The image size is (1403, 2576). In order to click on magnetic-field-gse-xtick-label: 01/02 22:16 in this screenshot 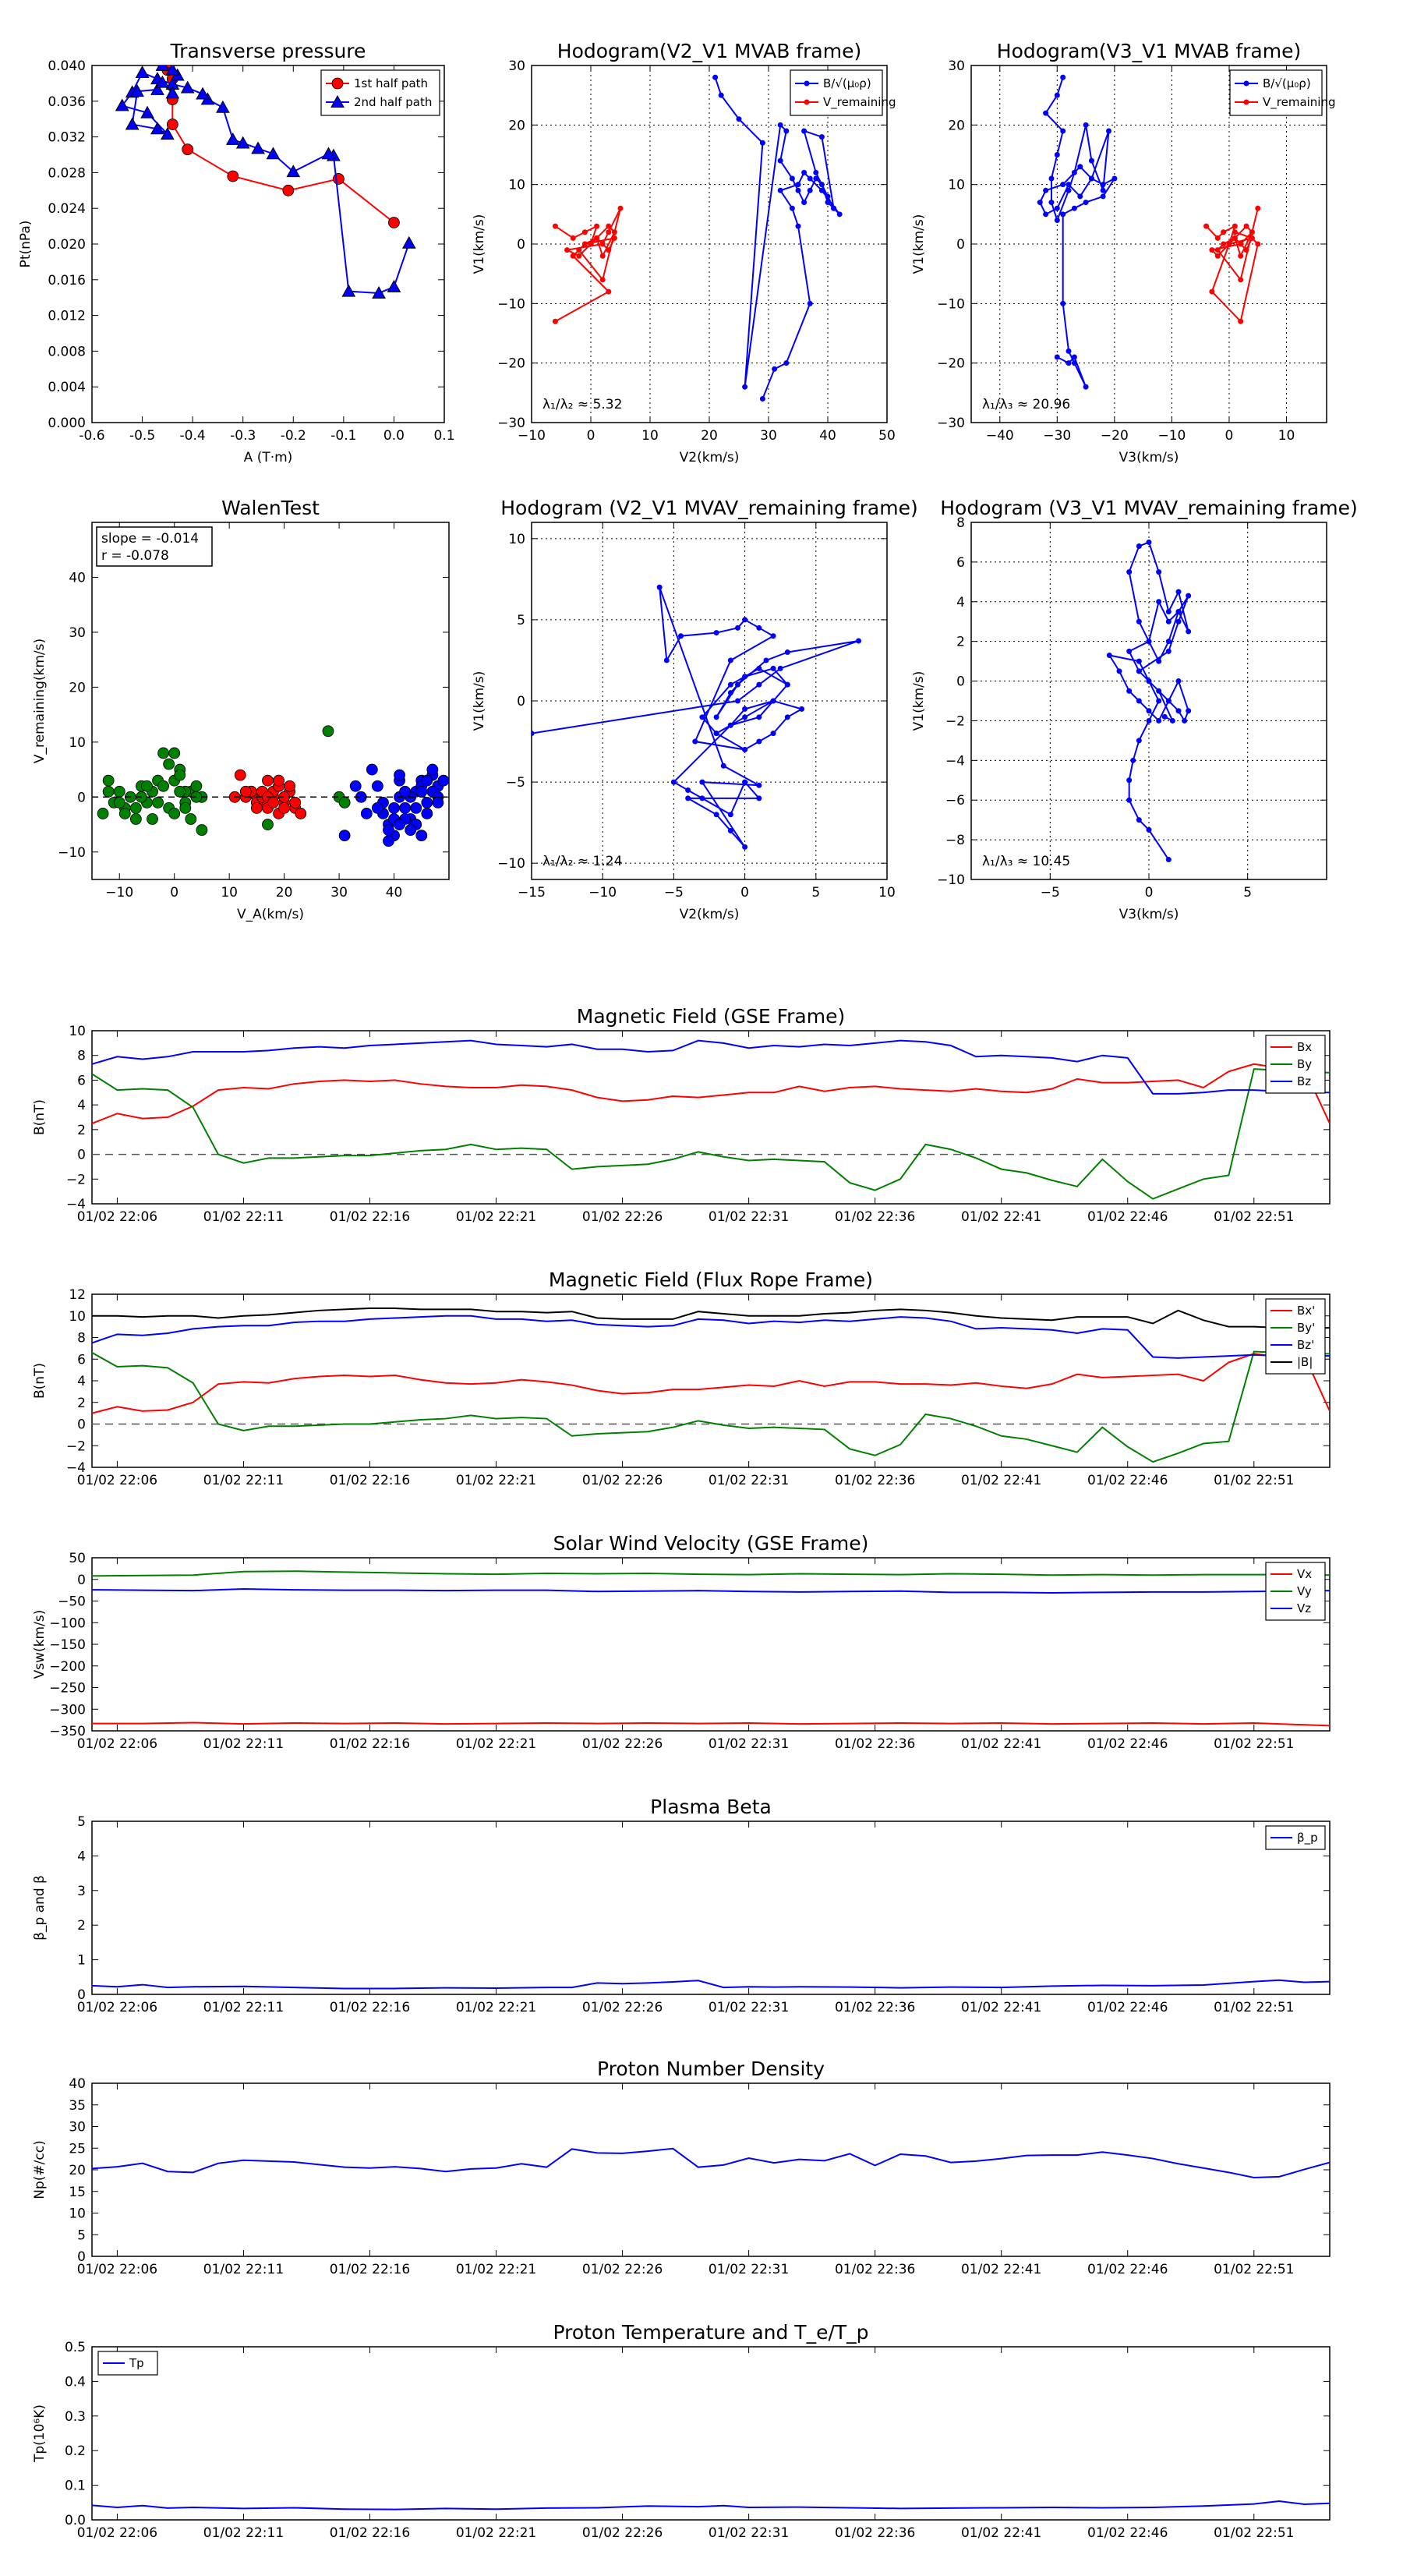, I will do `click(370, 1217)`.